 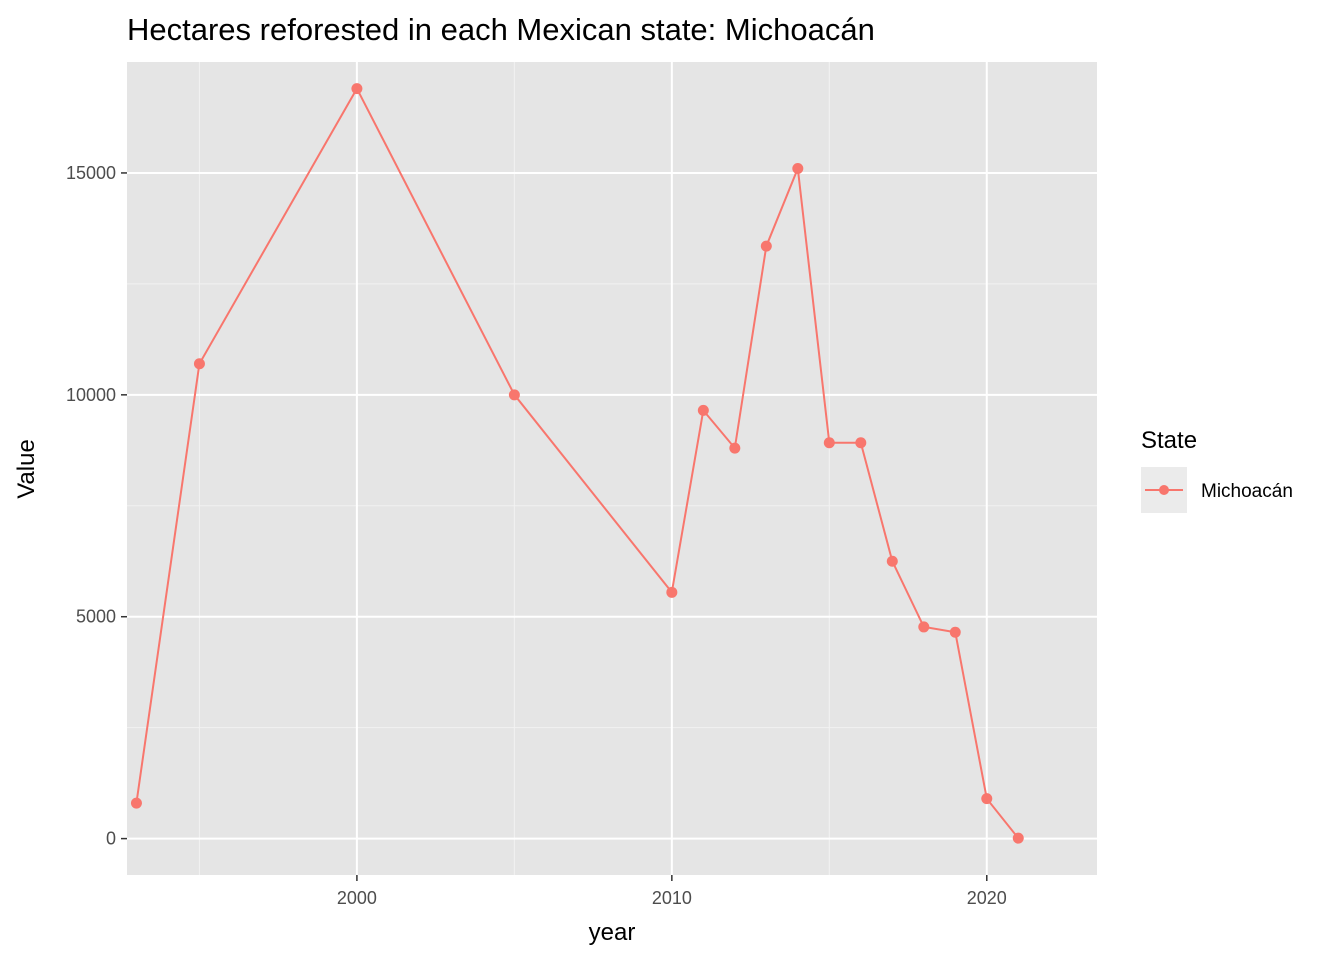 What do you see at coordinates (1247, 491) in the screenshot?
I see `legend-label: Michoacán` at bounding box center [1247, 491].